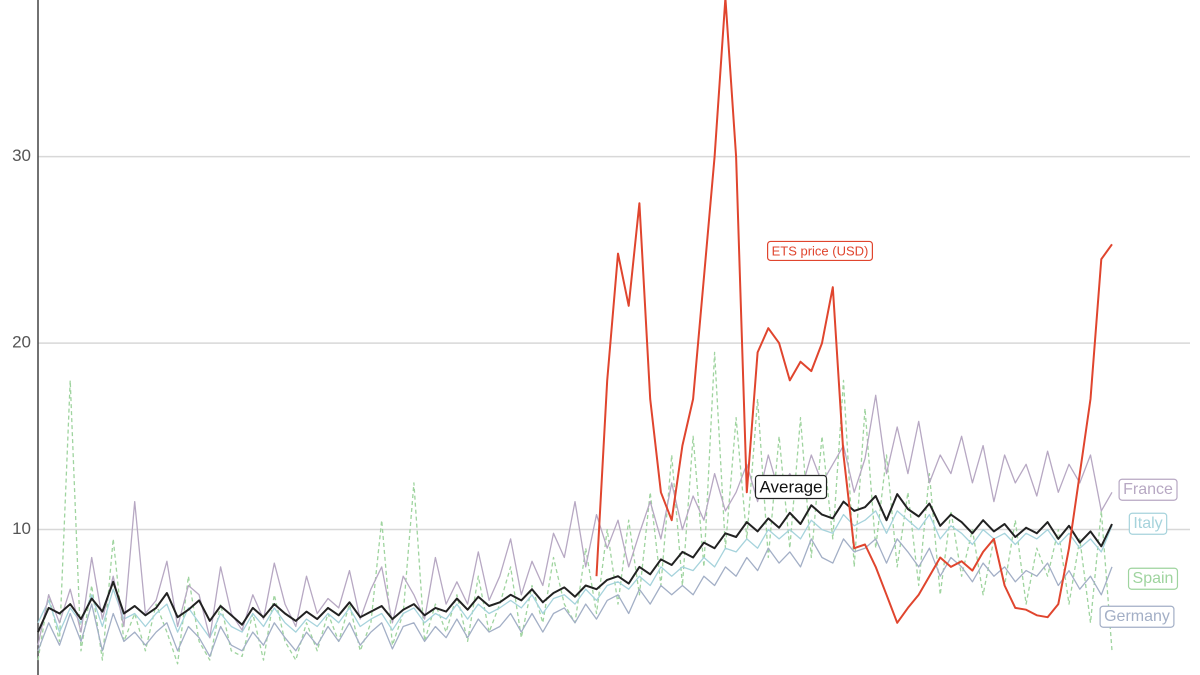 The height and width of the screenshot is (675, 1200). I want to click on legend-label: Italy, so click(1147, 523).